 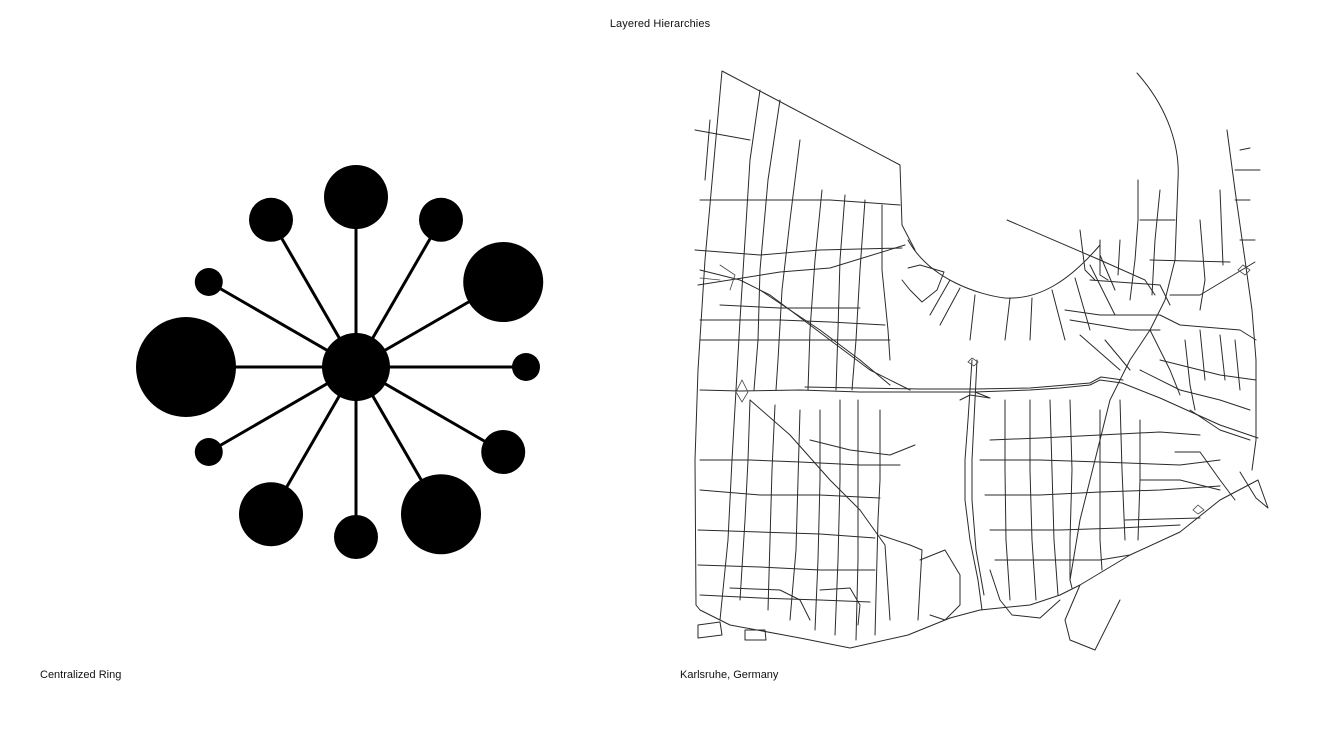 What do you see at coordinates (441, 219) in the screenshot?
I see `ring-node-n2` at bounding box center [441, 219].